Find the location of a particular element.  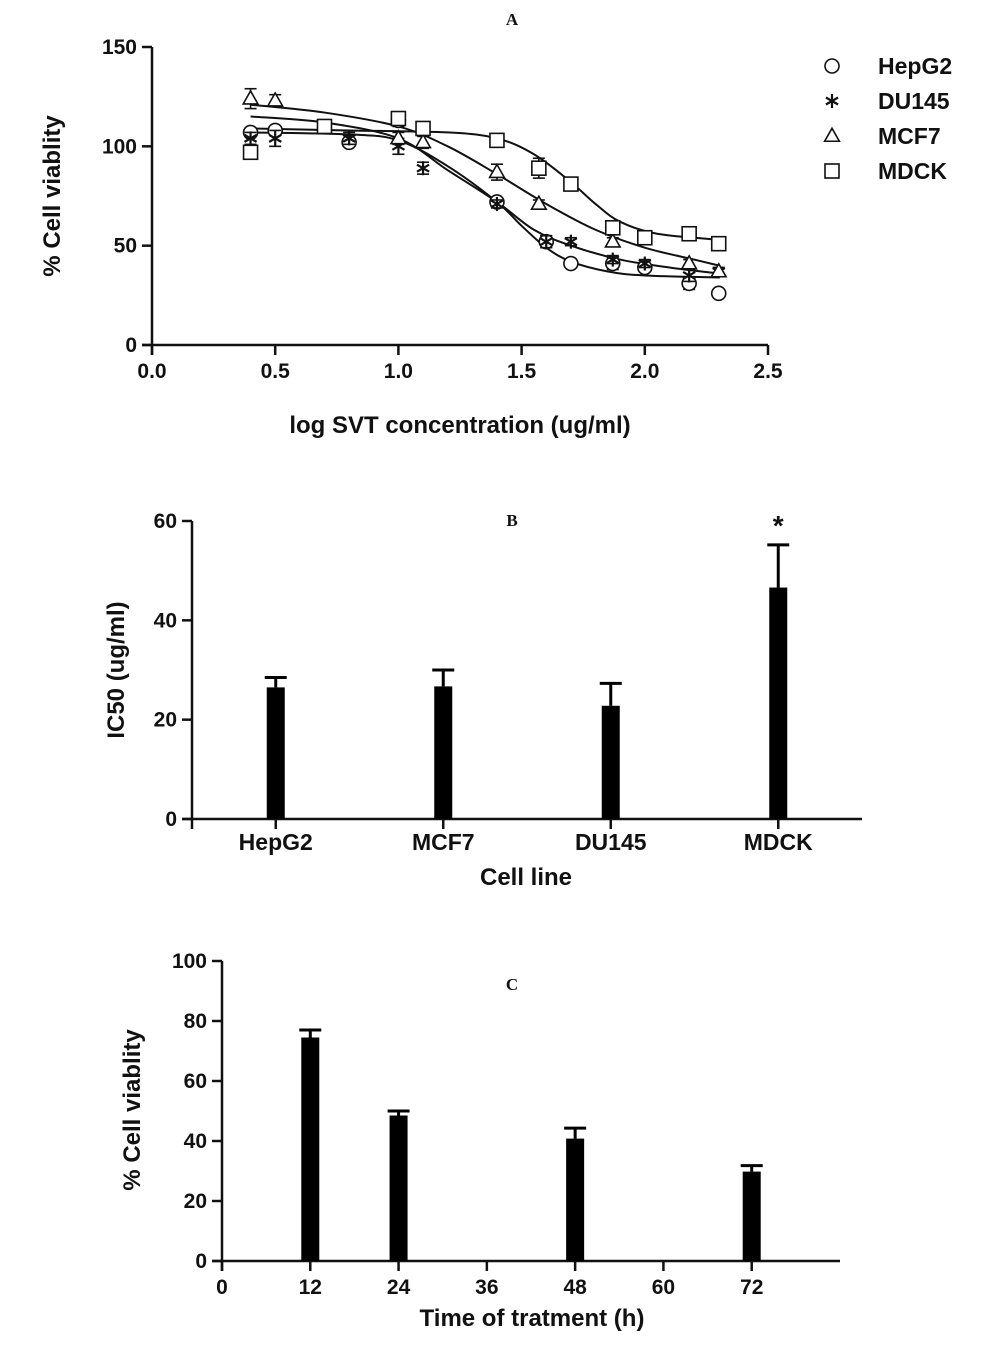

panel-b-letter: B is located at coordinates (511, 520).